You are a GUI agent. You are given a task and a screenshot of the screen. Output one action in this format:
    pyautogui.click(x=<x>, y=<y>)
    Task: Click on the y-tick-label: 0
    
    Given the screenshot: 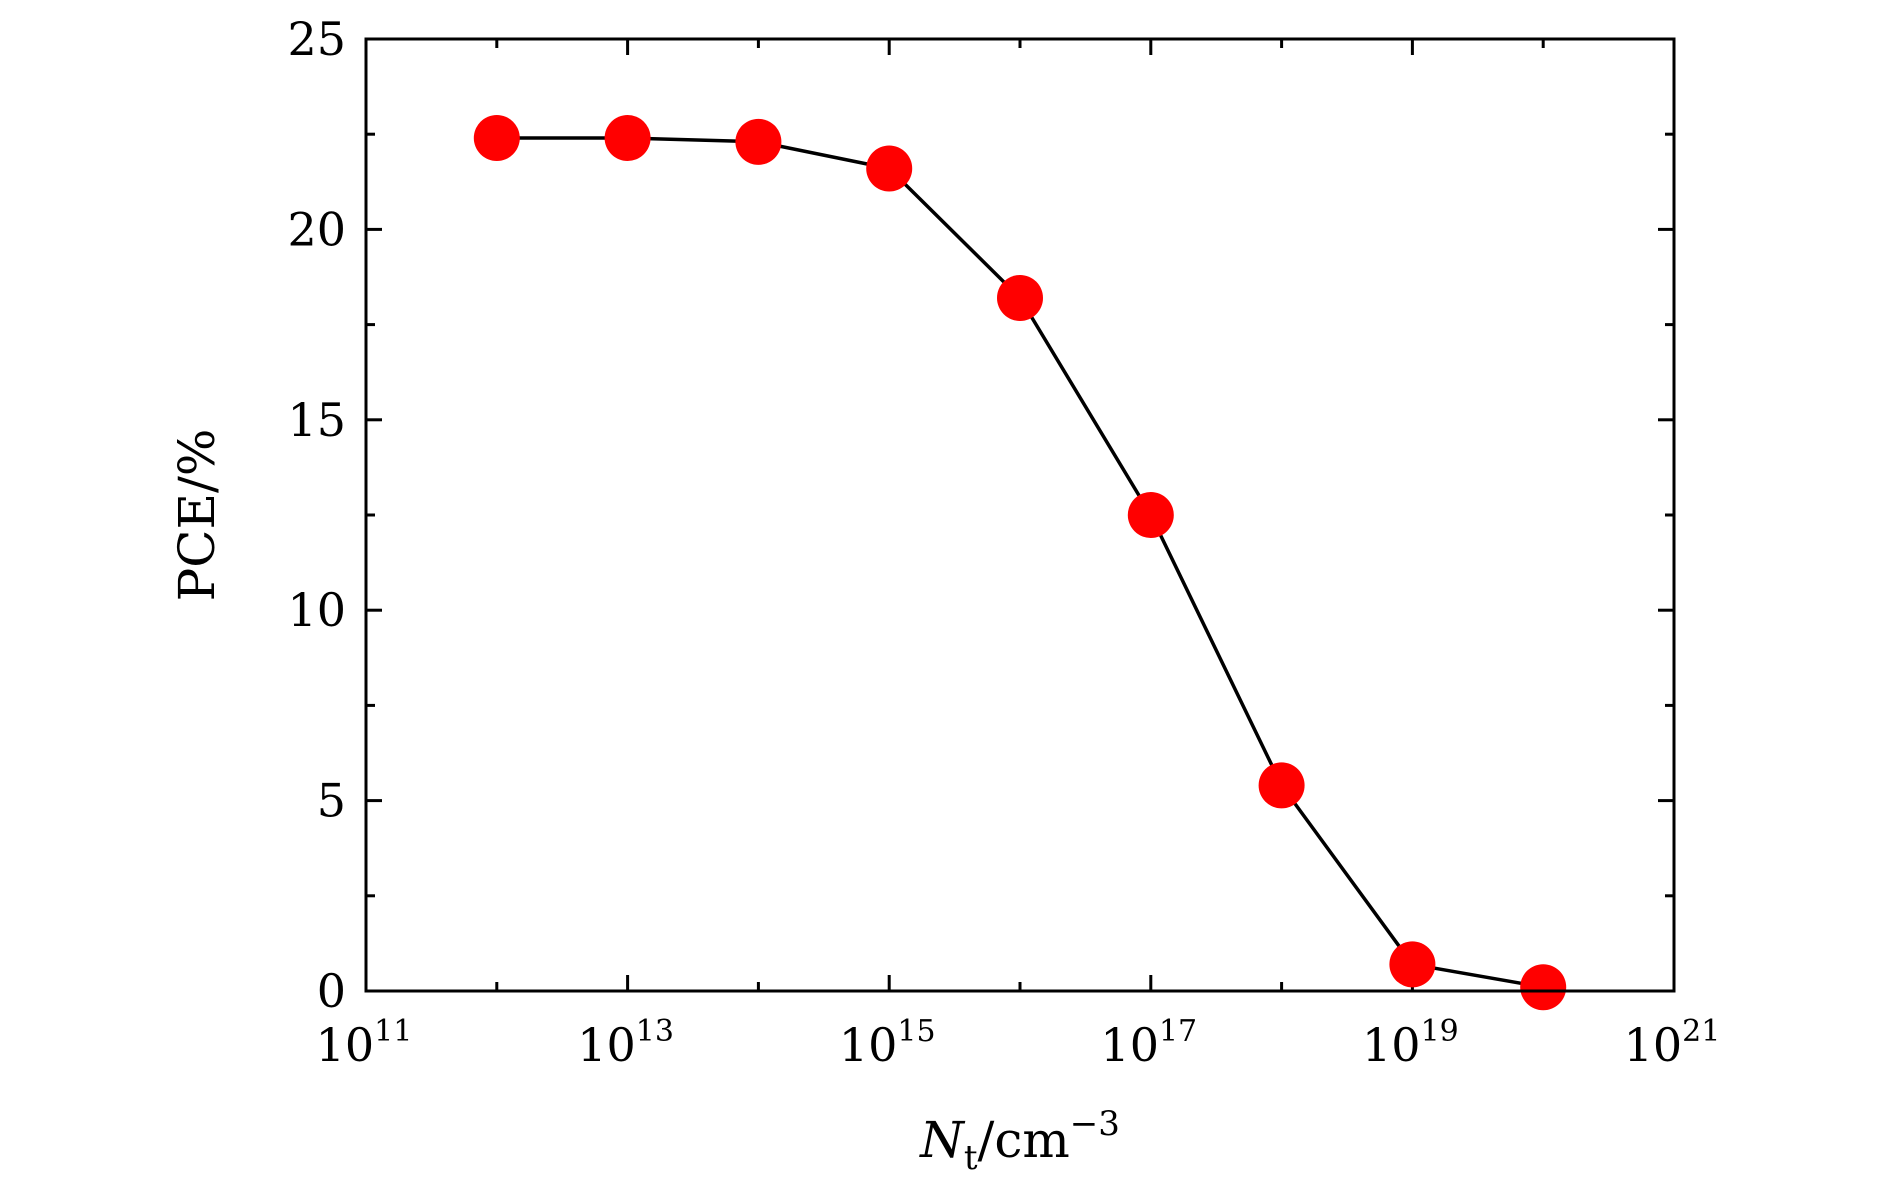 What is the action you would take?
    pyautogui.click(x=331, y=991)
    